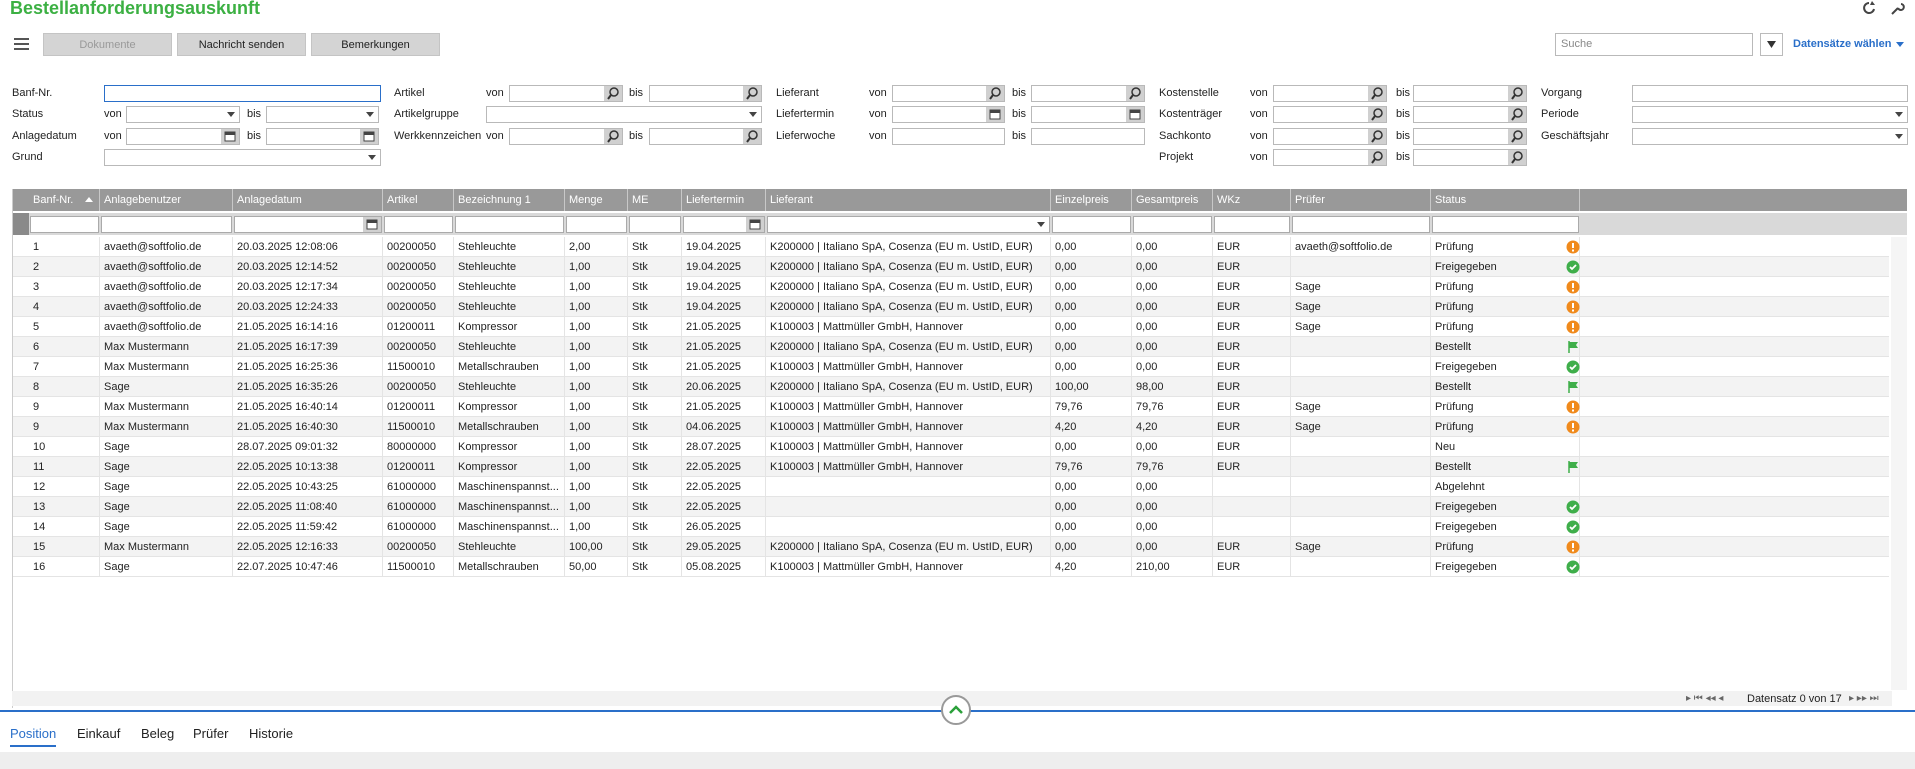 The image size is (1915, 769). Describe the element at coordinates (1842, 44) in the screenshot. I see `select-records: Datensätze wählen` at that location.